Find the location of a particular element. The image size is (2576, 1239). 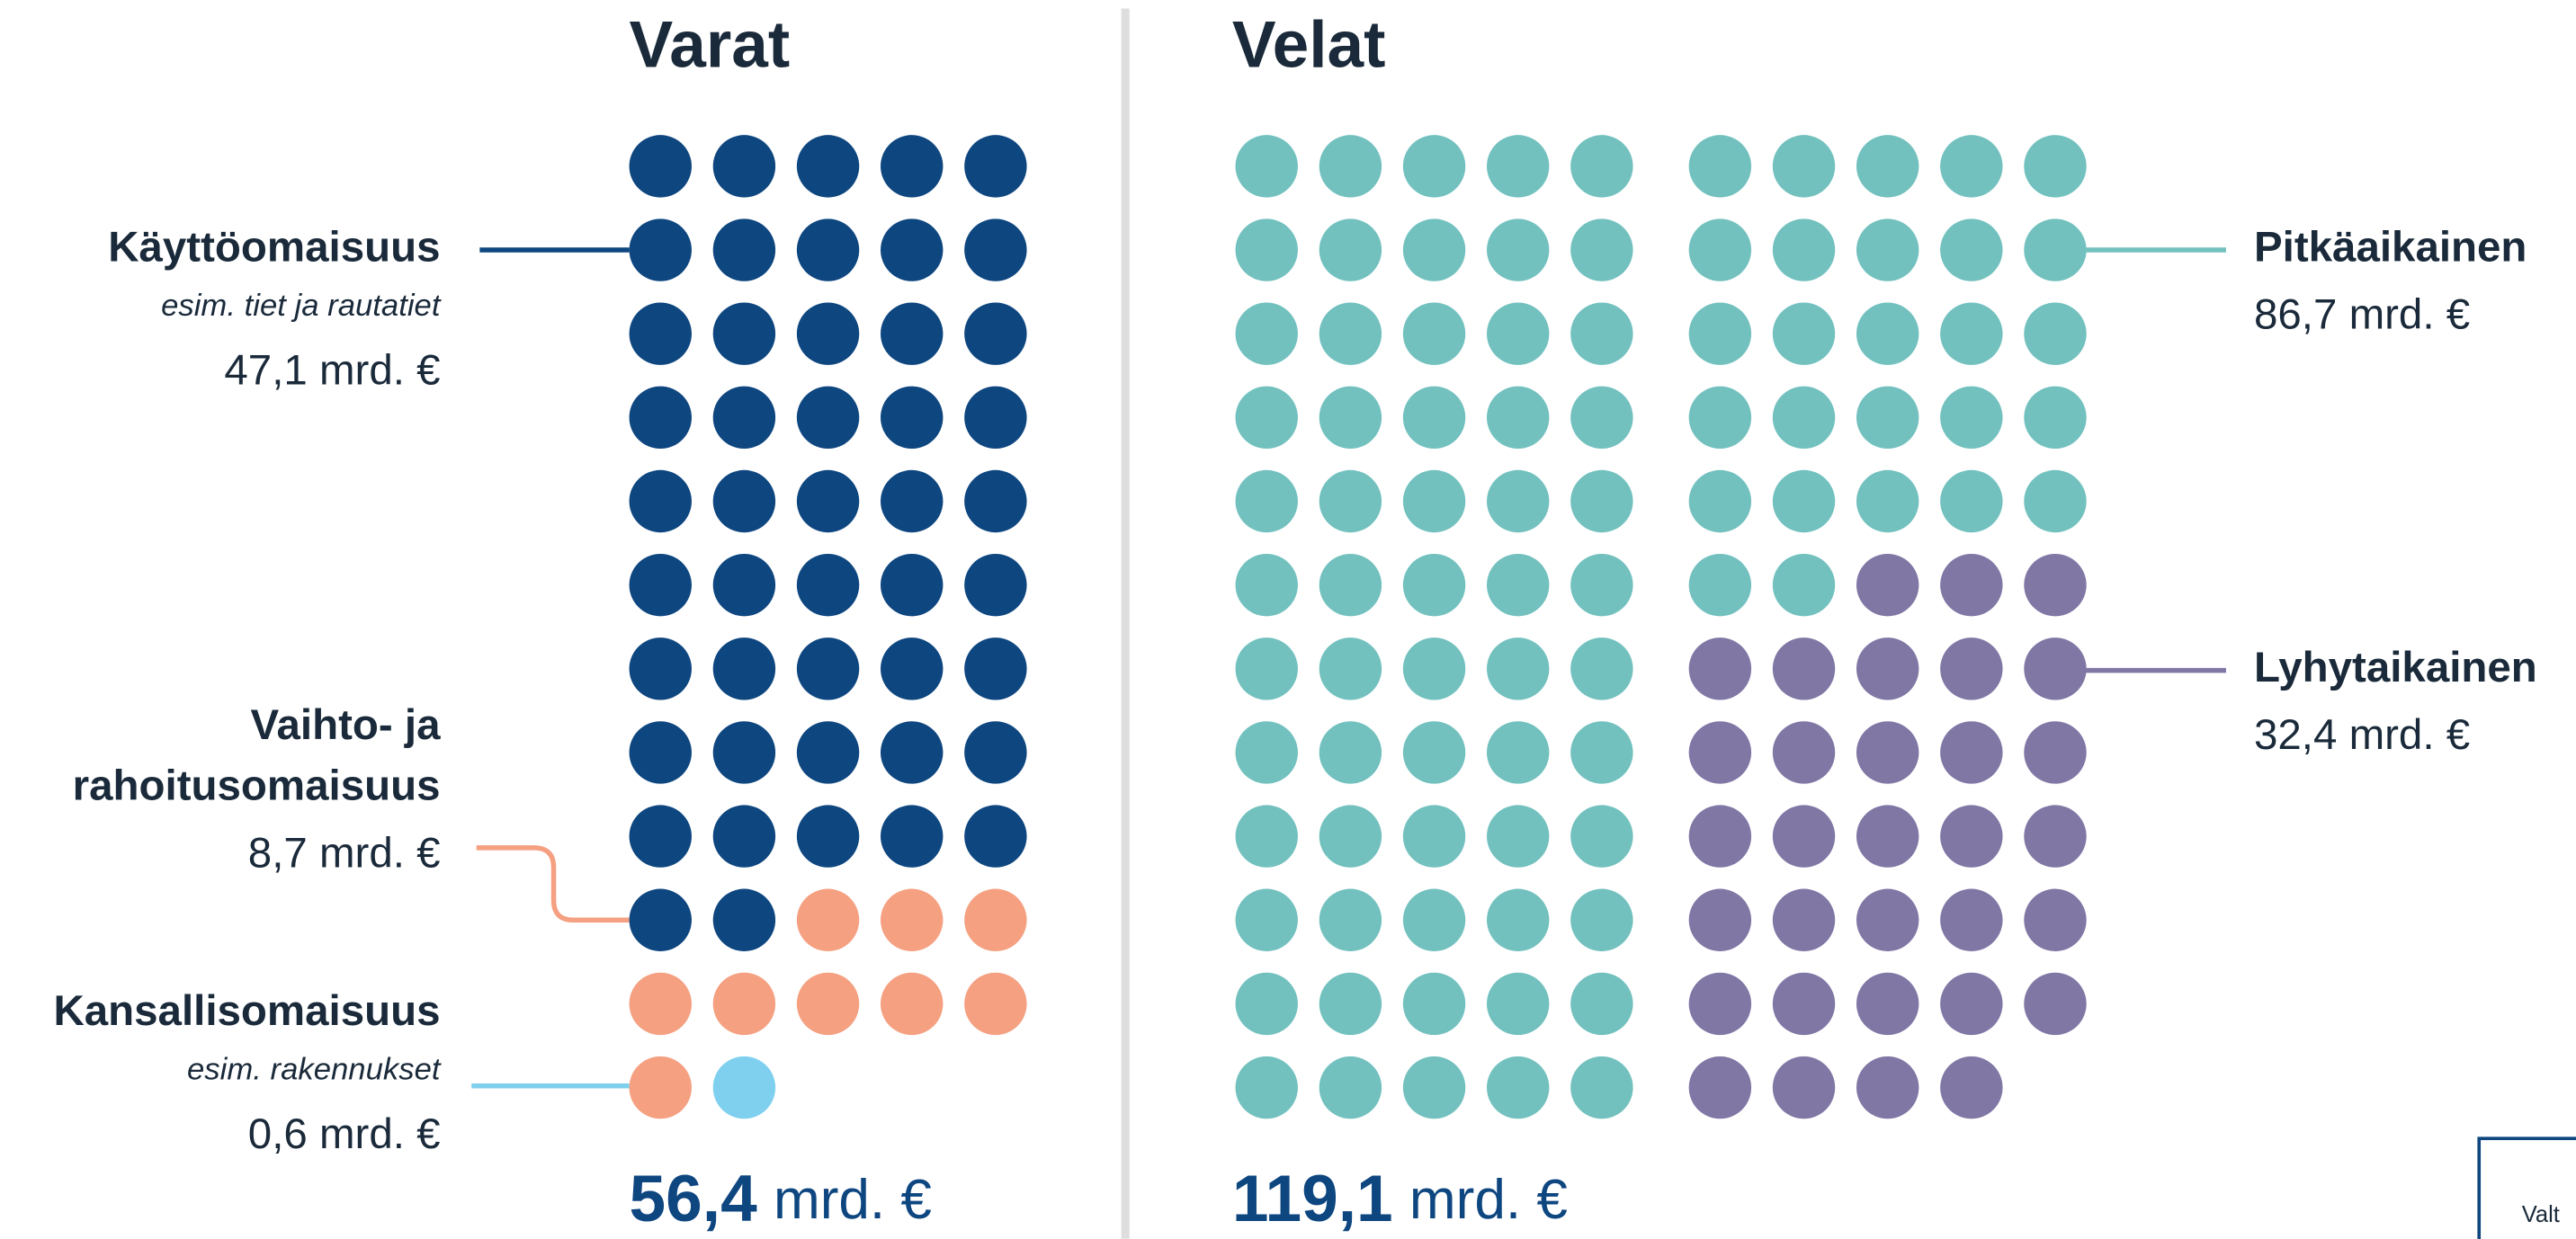

series-note: esim. tiet ja rautatiet is located at coordinates (301, 306).